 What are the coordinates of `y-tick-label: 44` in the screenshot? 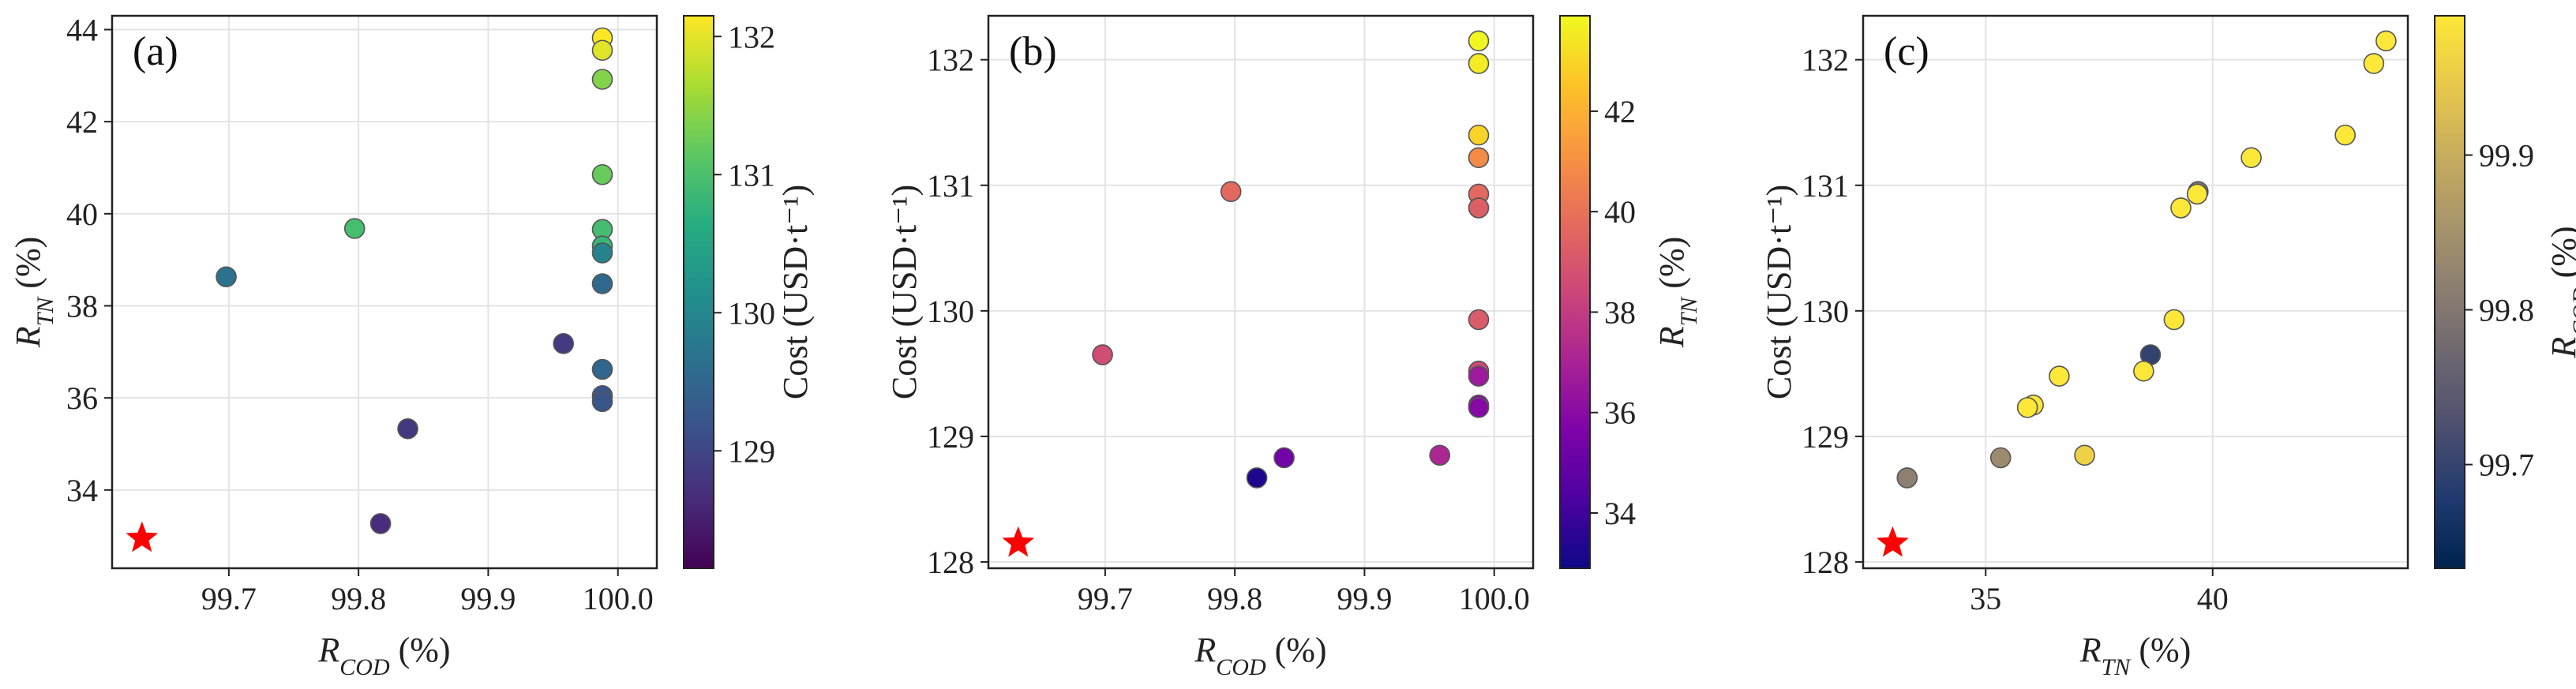 It's located at (82, 31).